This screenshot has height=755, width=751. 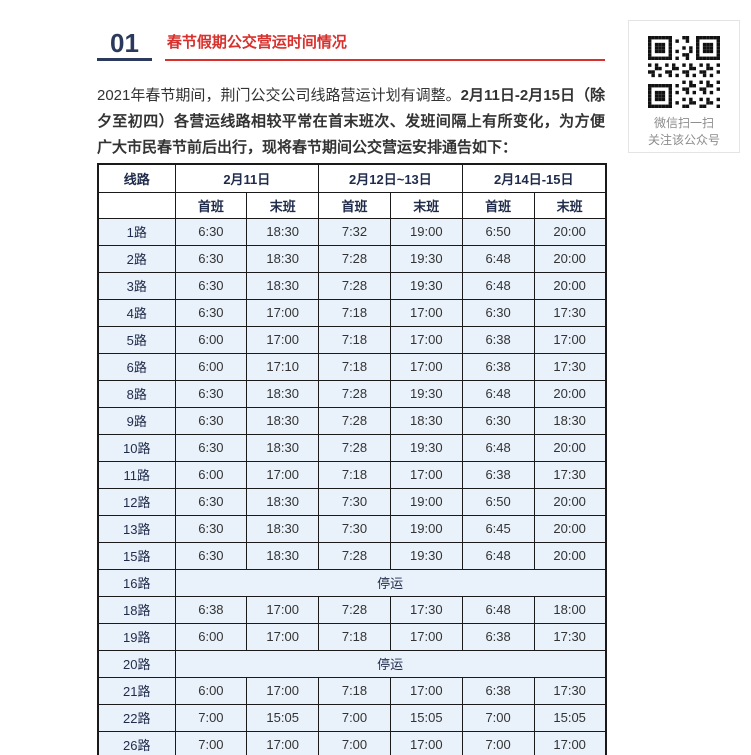 What do you see at coordinates (354, 501) in the screenshot?
I see `time-cell: 7:30` at bounding box center [354, 501].